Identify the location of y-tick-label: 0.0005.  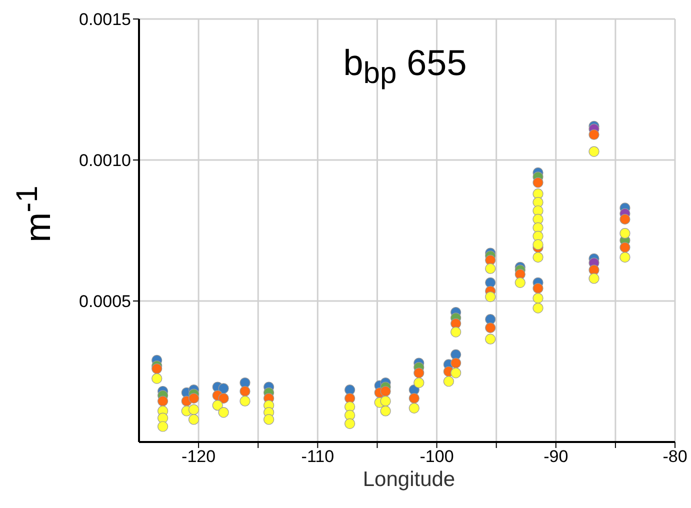
(105, 302).